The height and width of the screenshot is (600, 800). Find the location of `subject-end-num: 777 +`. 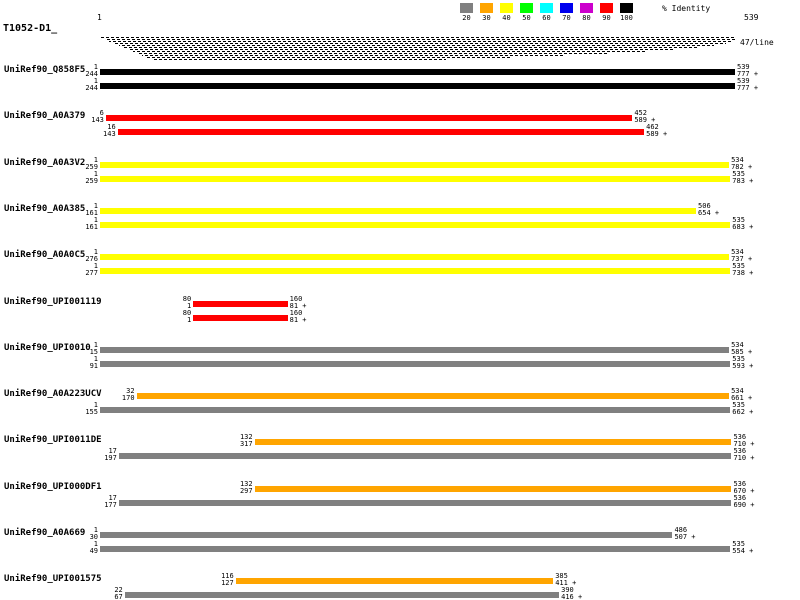

subject-end-num: 777 + is located at coordinates (748, 74).